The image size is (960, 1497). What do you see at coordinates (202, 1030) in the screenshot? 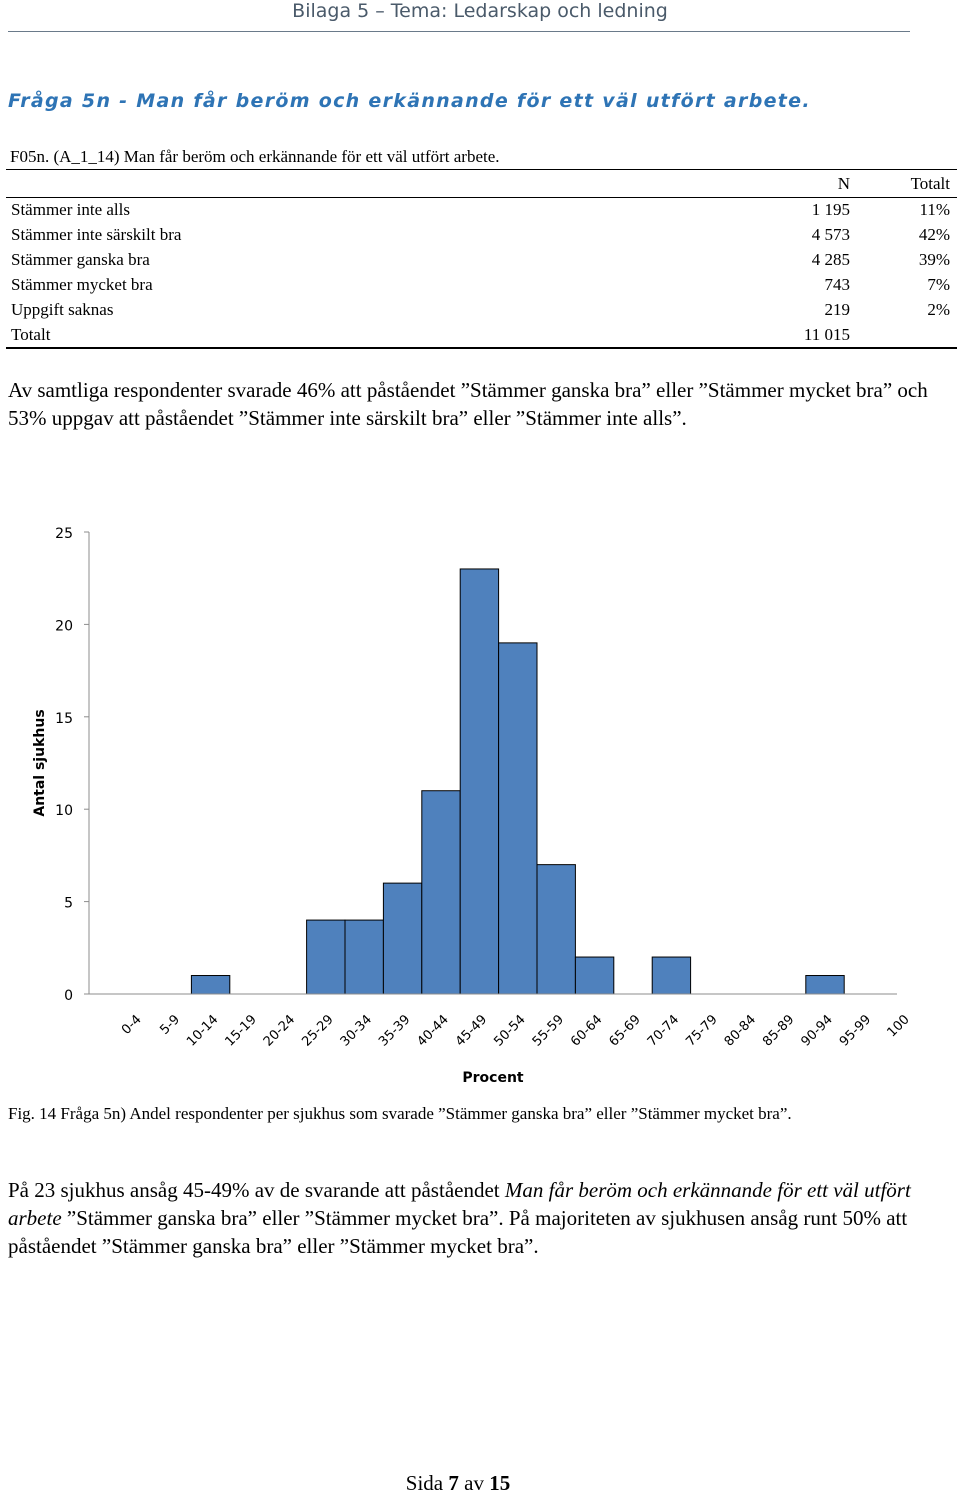
I see `x-tick-label: 10-14` at bounding box center [202, 1030].